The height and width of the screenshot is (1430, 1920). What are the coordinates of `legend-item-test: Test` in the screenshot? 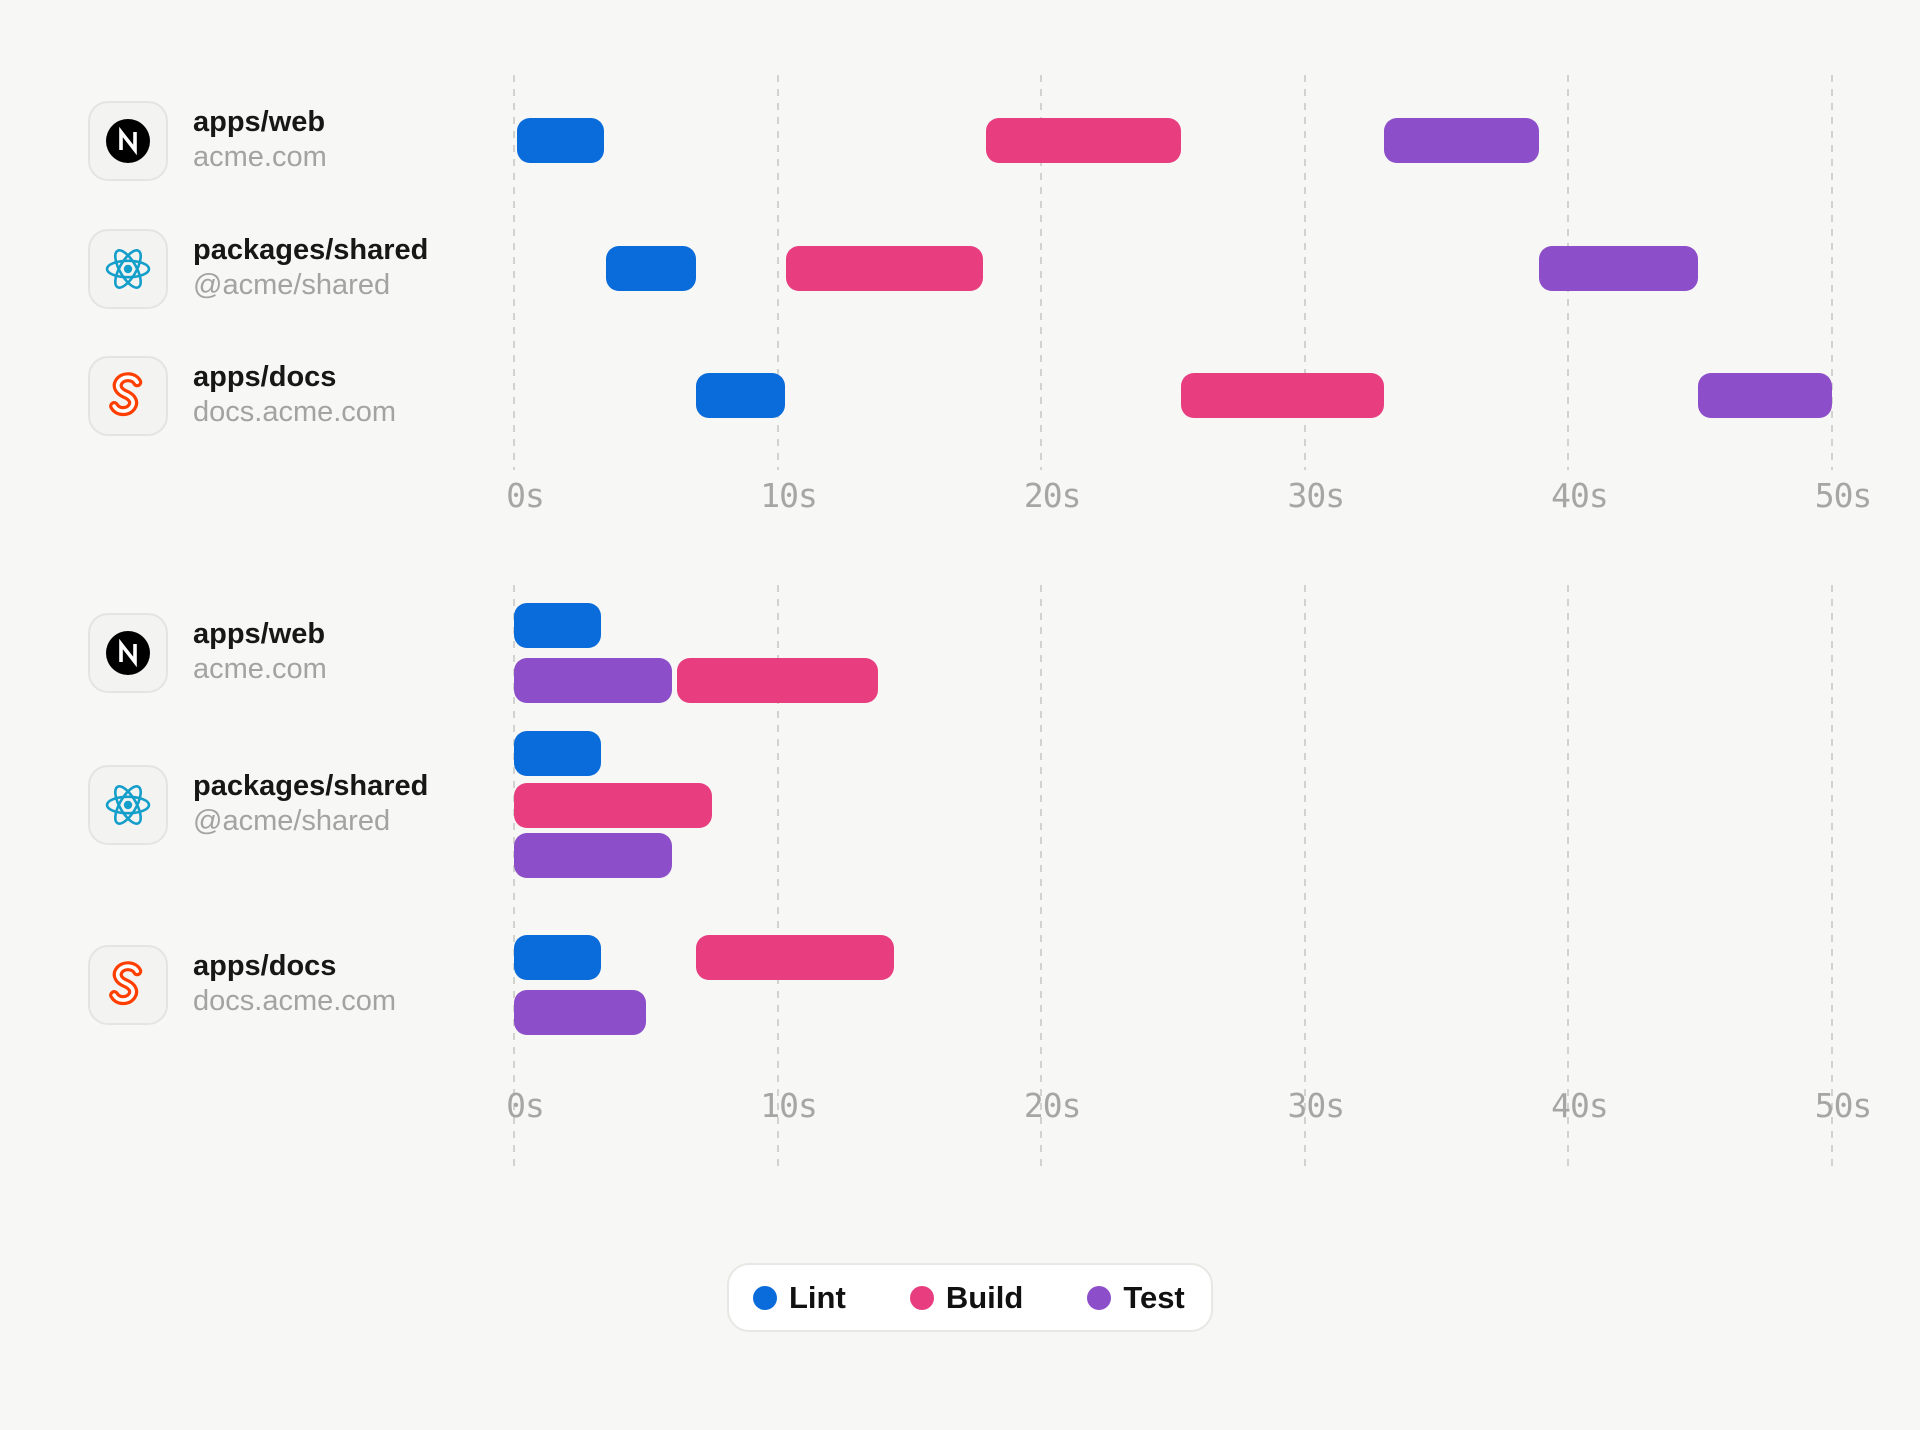 It's located at (1136, 1297).